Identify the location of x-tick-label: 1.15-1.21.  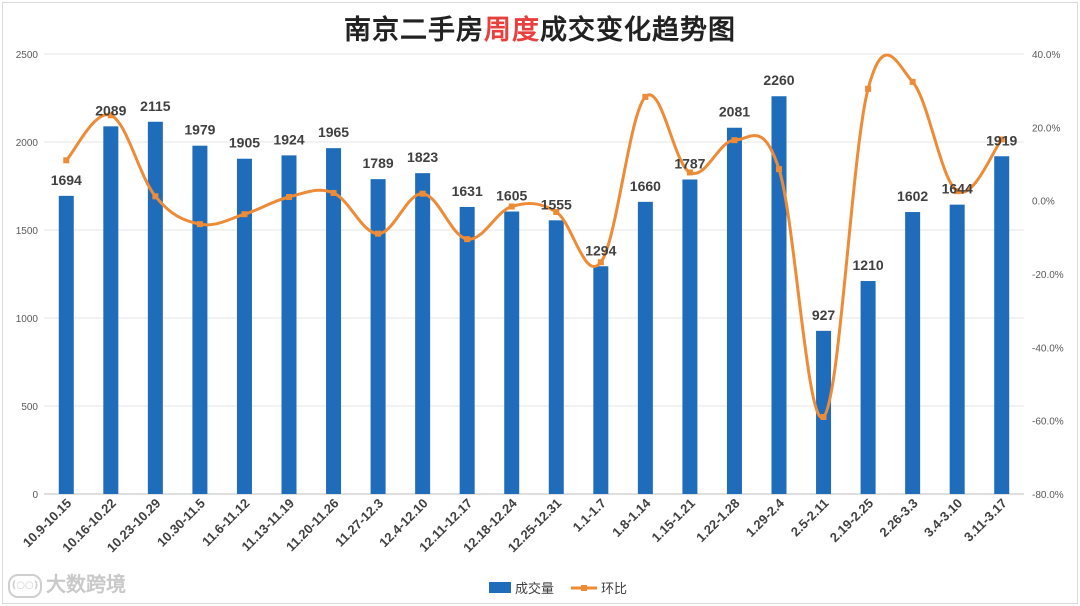
(673, 520).